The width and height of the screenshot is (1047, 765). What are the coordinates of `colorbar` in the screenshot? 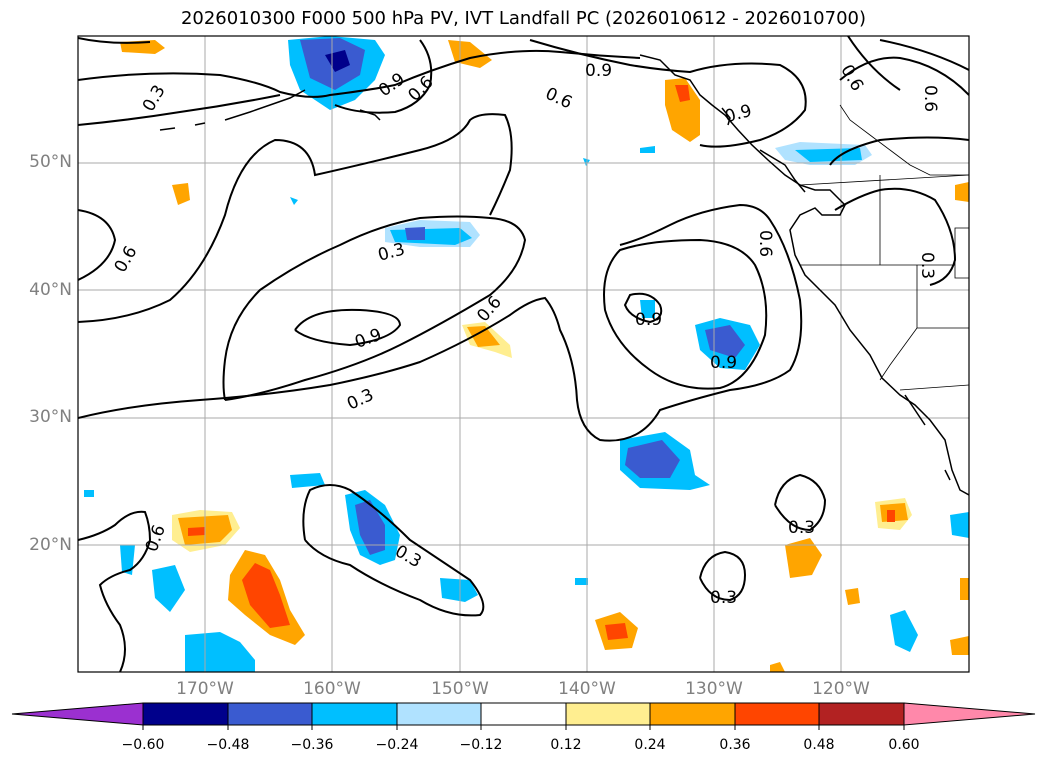 It's located at (523, 716).